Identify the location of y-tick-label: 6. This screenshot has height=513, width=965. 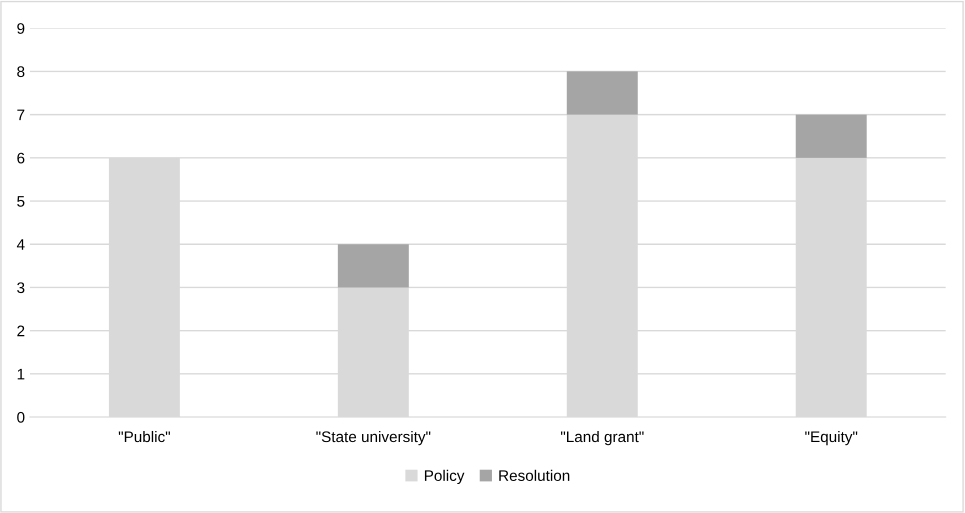
(20, 158).